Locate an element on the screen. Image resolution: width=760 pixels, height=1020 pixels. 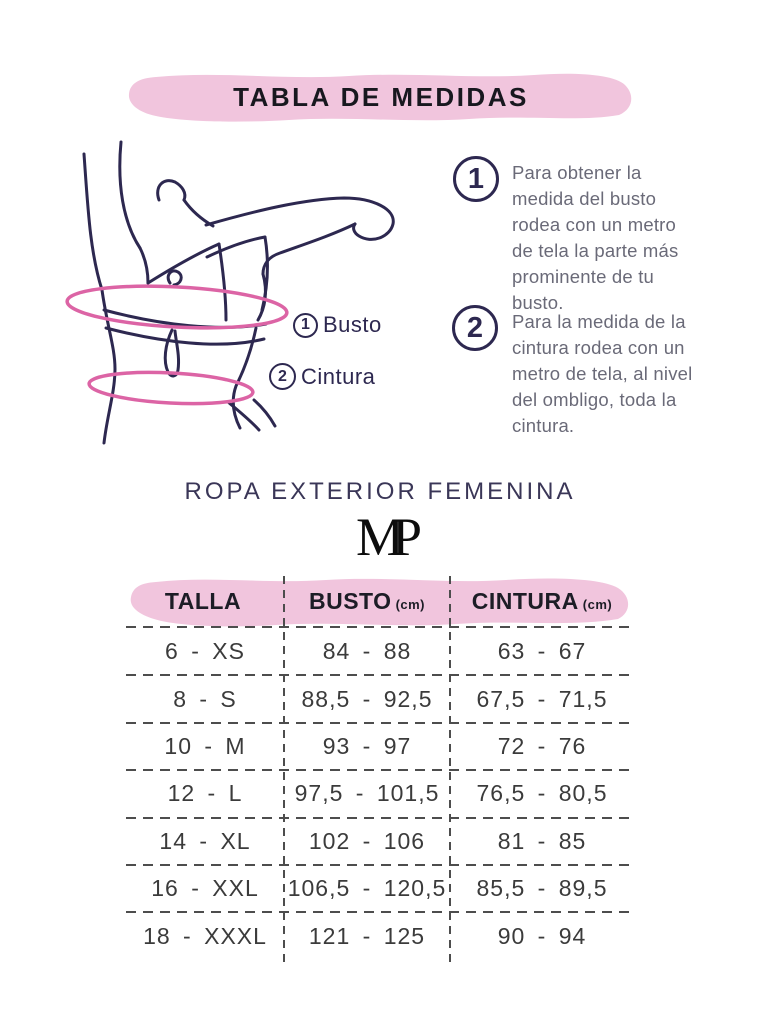
figure-label-busto: 1 Busto is located at coordinates (337, 325).